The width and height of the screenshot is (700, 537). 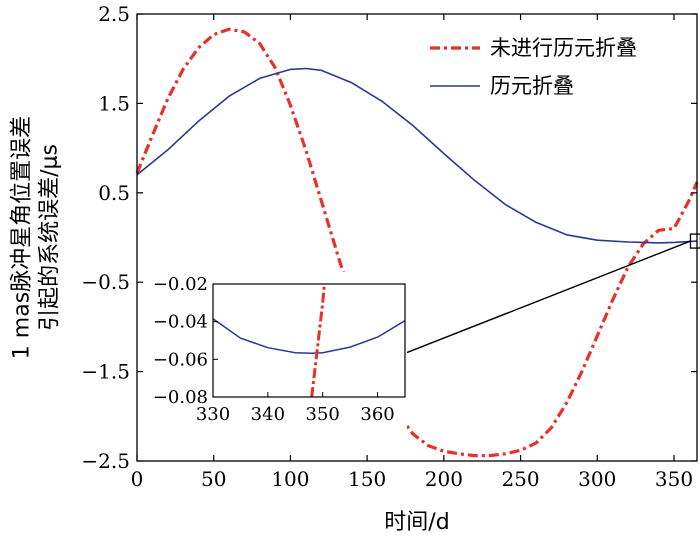 I want to click on legend: 未进行历元折叠 历元折叠, so click(x=533, y=67).